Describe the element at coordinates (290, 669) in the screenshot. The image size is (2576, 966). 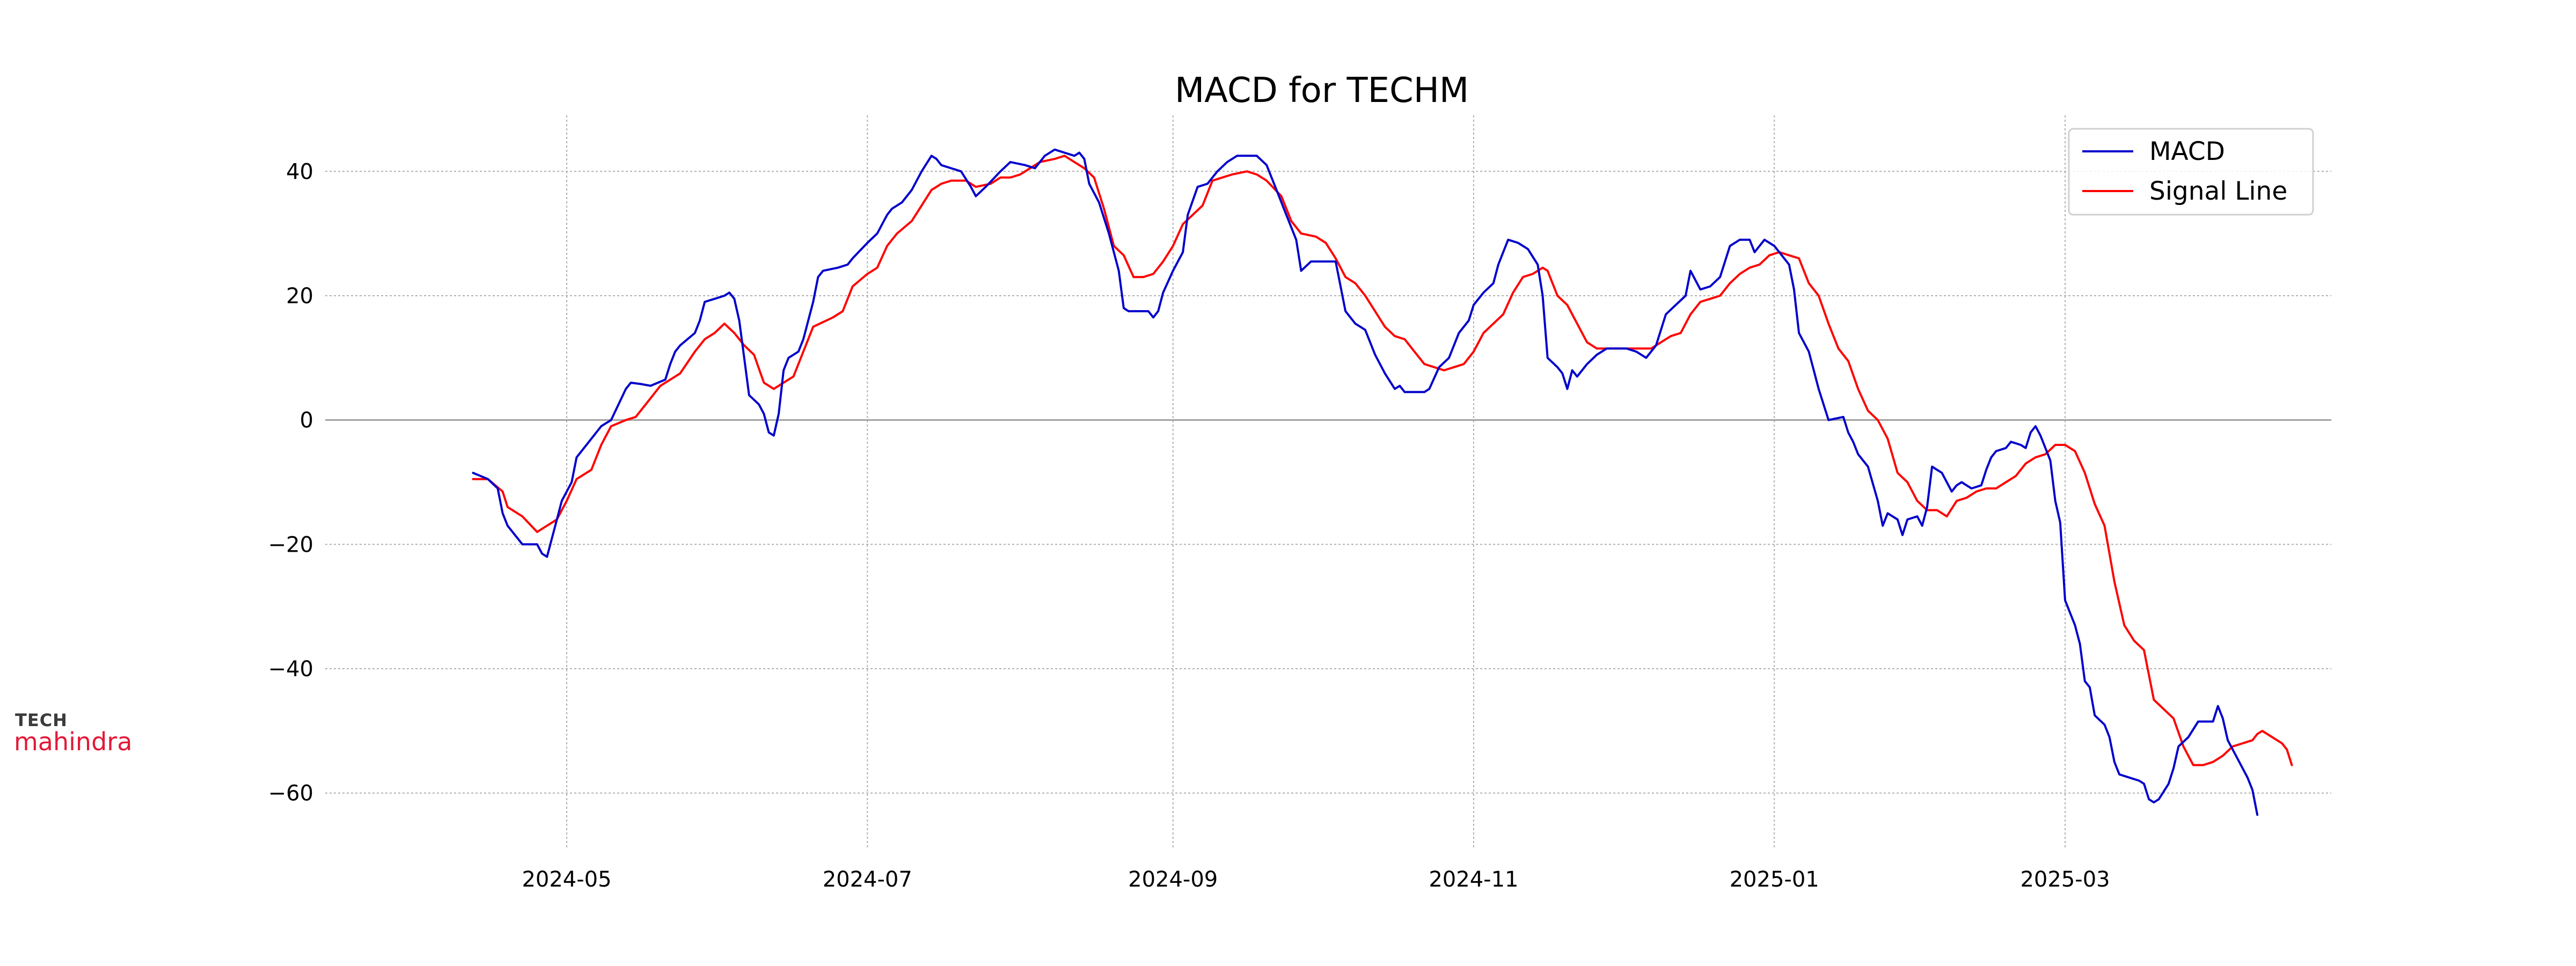
I see `y-tick-label: −40` at that location.